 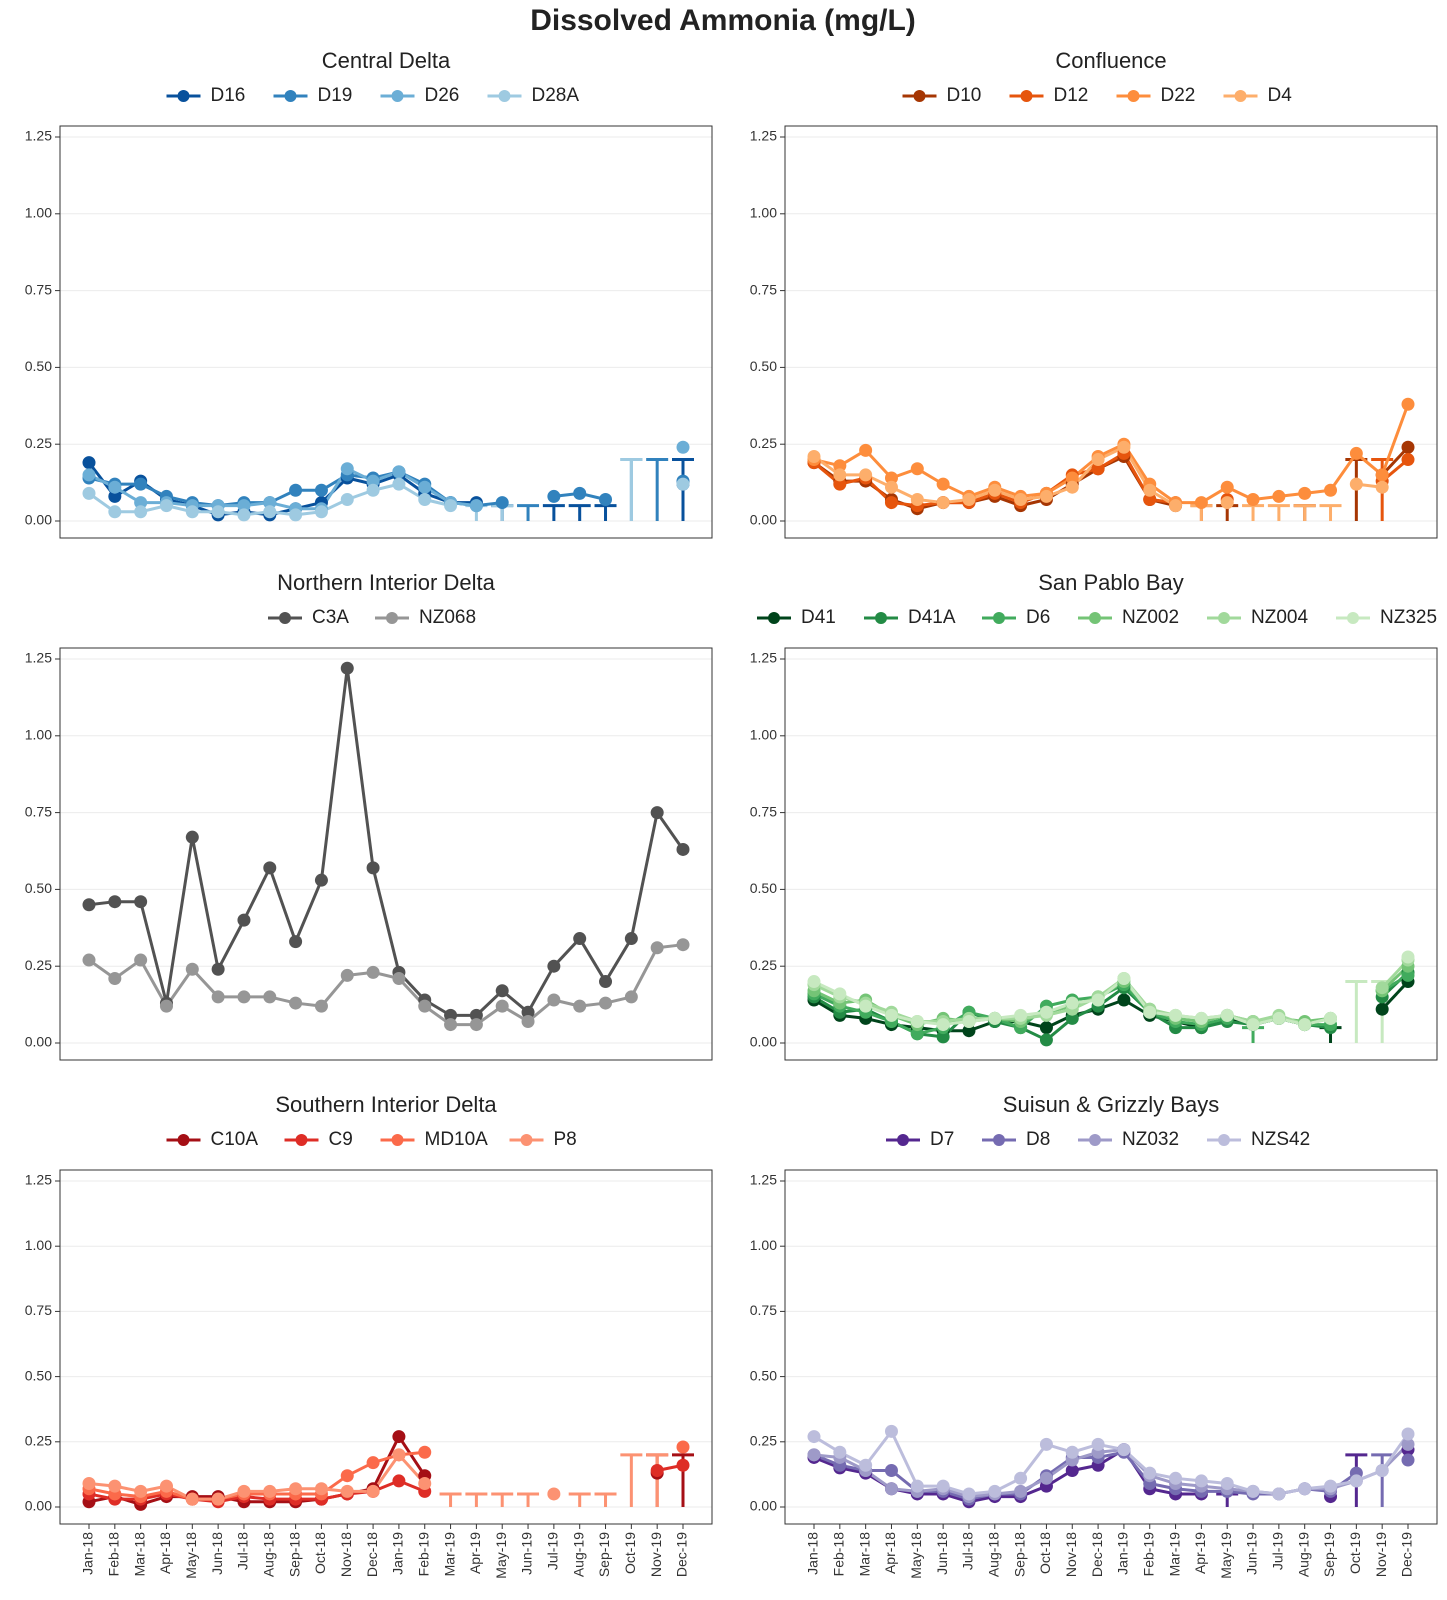 What do you see at coordinates (294, 1554) in the screenshot?
I see `x-tick-label: Sep-18` at bounding box center [294, 1554].